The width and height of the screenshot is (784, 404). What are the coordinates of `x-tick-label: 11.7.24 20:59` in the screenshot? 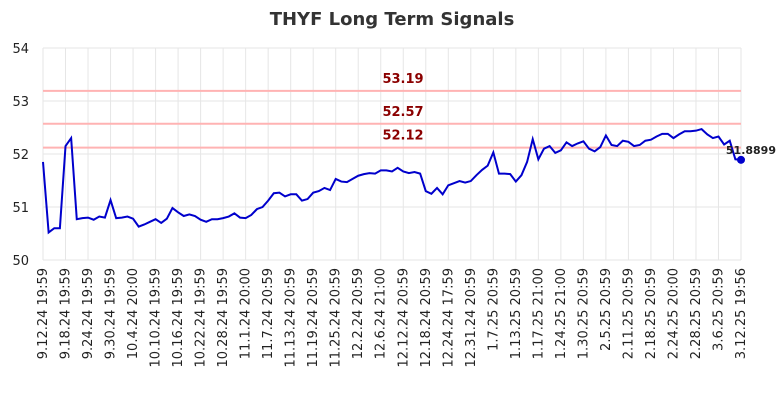 It's located at (268, 313).